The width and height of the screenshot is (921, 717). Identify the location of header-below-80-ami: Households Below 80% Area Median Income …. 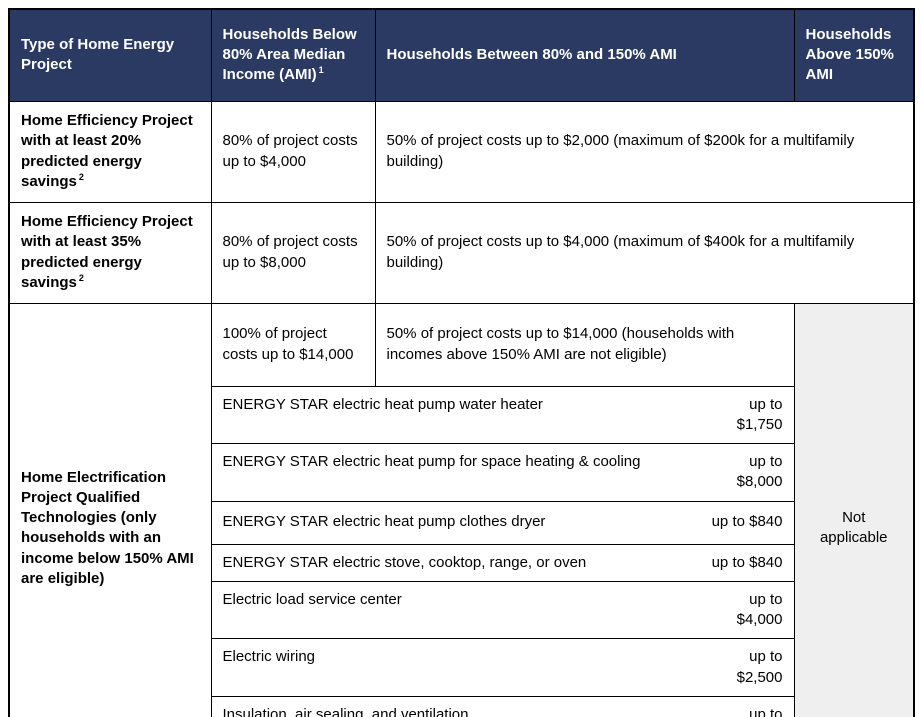
(293, 55).